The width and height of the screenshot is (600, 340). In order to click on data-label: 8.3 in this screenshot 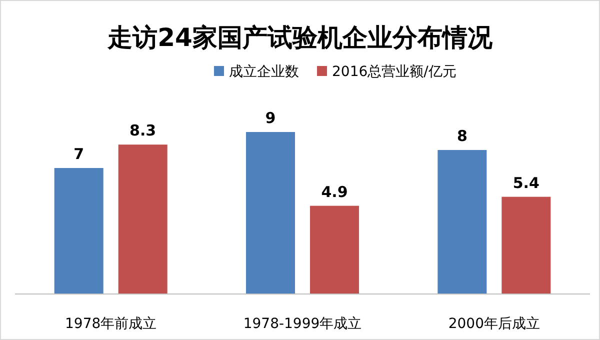, I will do `click(143, 131)`.